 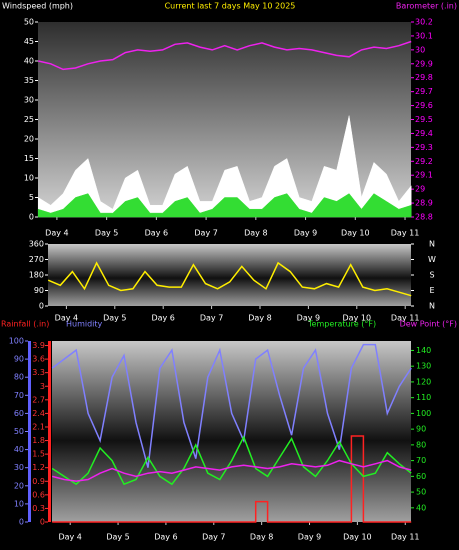 What do you see at coordinates (38, 359) in the screenshot?
I see `y-tick-label: 3.6` at bounding box center [38, 359].